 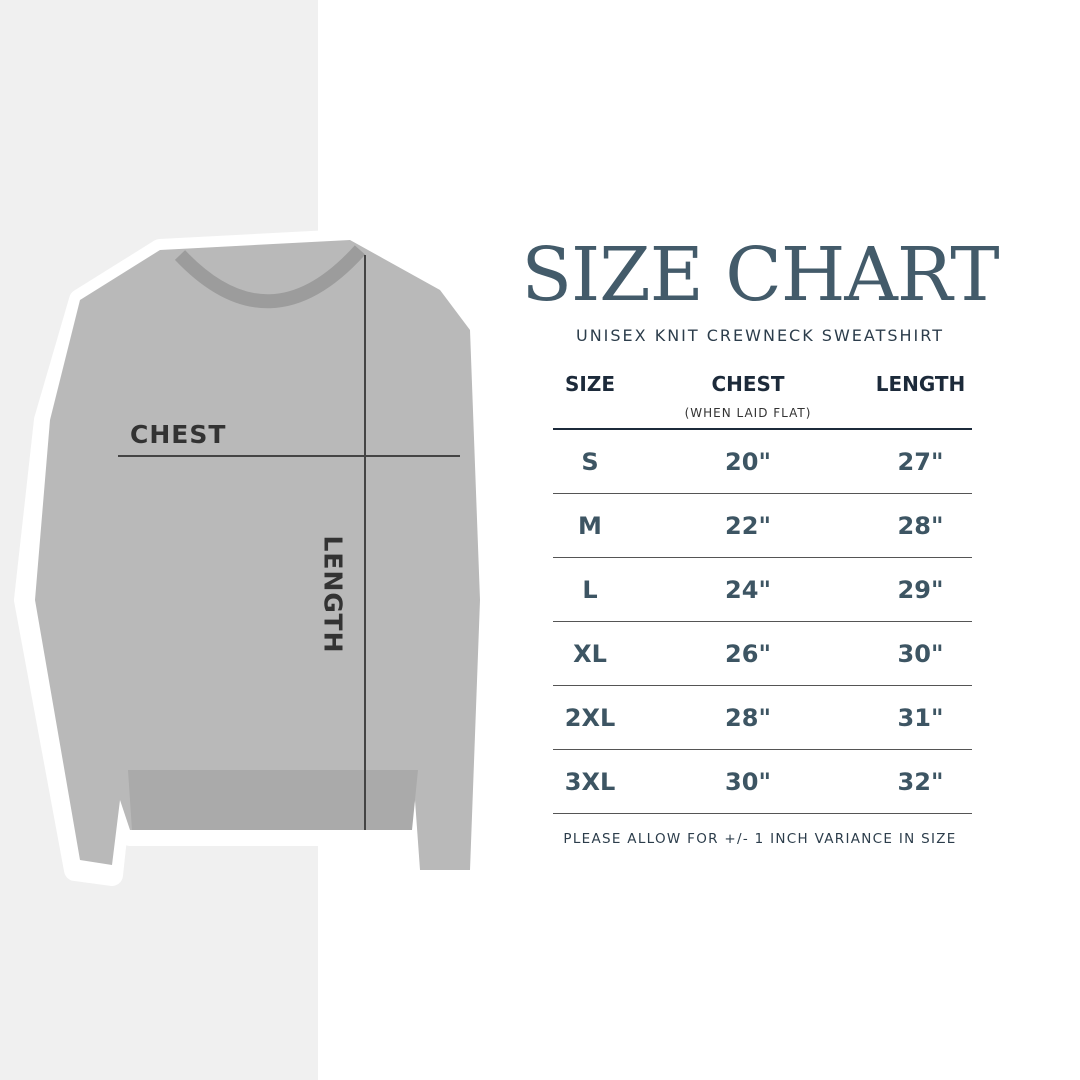 I want to click on table-row: 3XL 30" 32", so click(x=762, y=782).